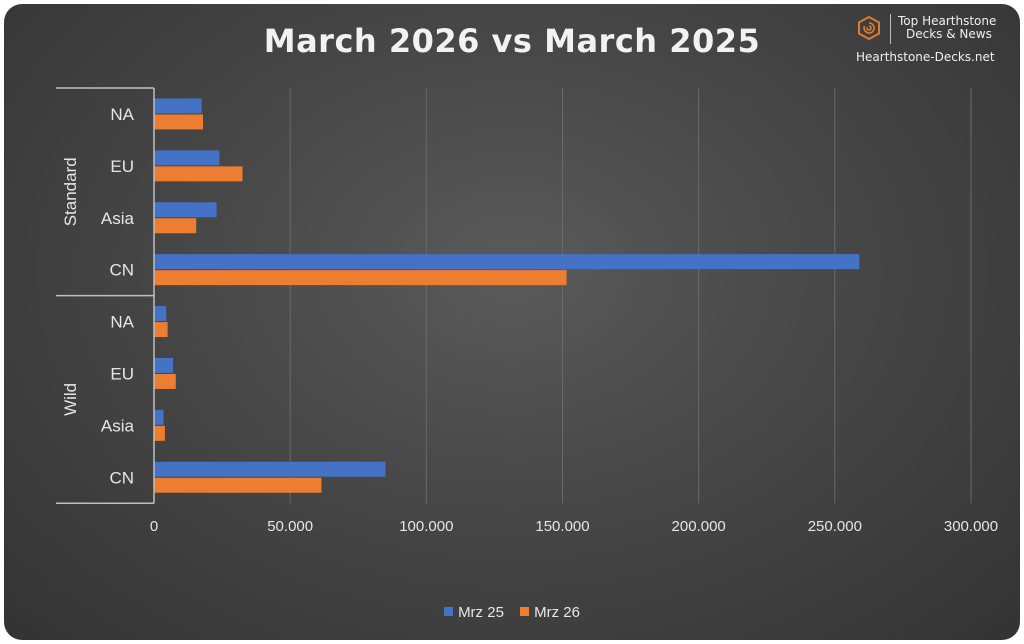  I want to click on legend-label-series-2: Mrz 26, so click(557, 612).